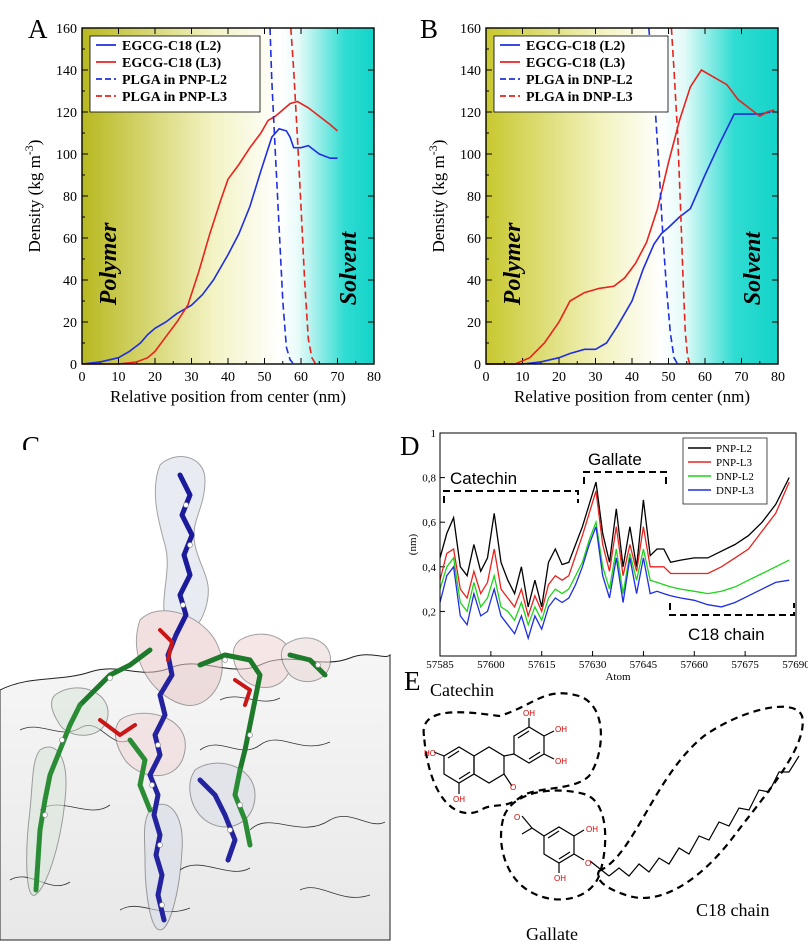 The image size is (808, 948). Describe the element at coordinates (66, 113) in the screenshot. I see `a-ytick-label: 120` at that location.